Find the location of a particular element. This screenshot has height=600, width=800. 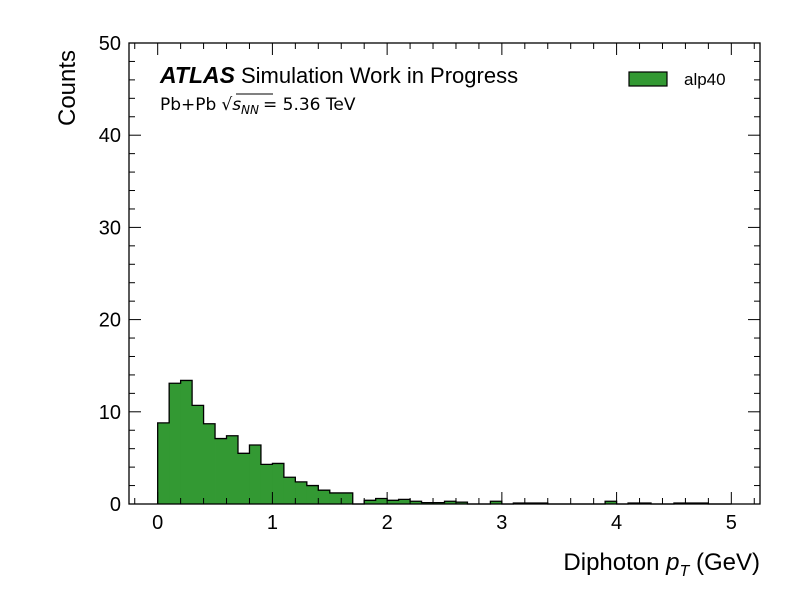

atlas-label: ATLAS Simulation Work in Progress is located at coordinates (338, 75).